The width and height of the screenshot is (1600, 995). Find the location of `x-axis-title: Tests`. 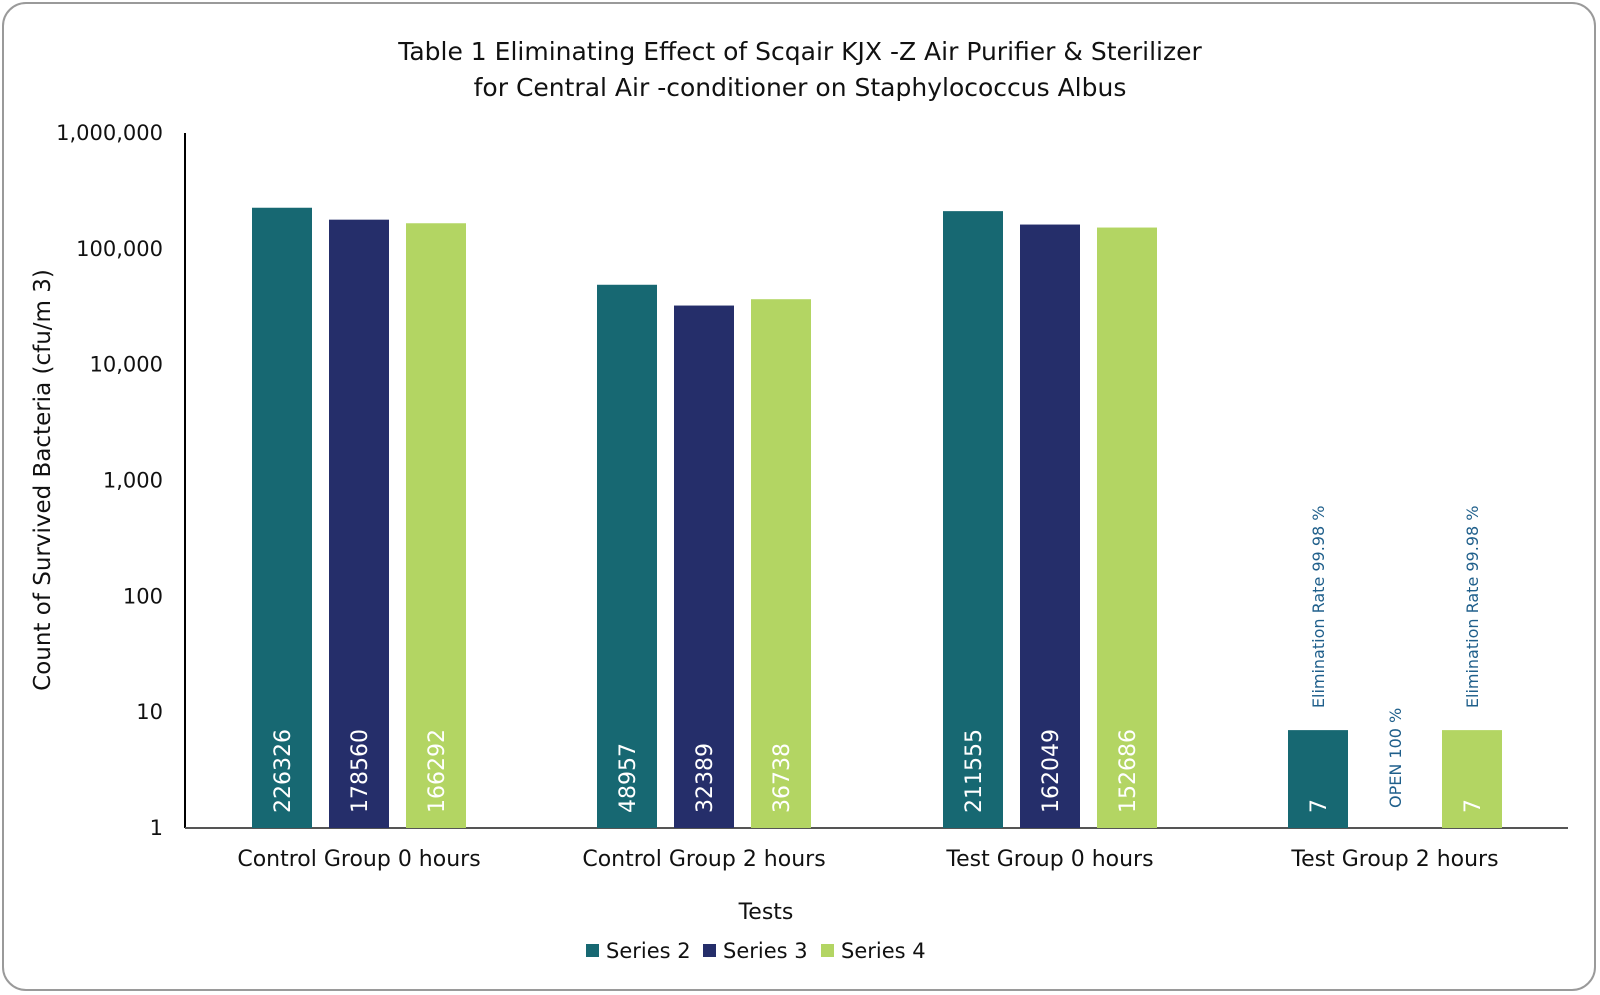

x-axis-title: Tests is located at coordinates (766, 912).